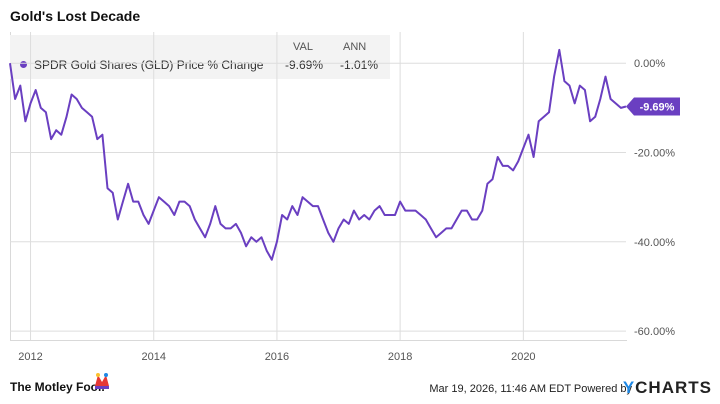  I want to click on legend-series-marker, so click(23, 64).